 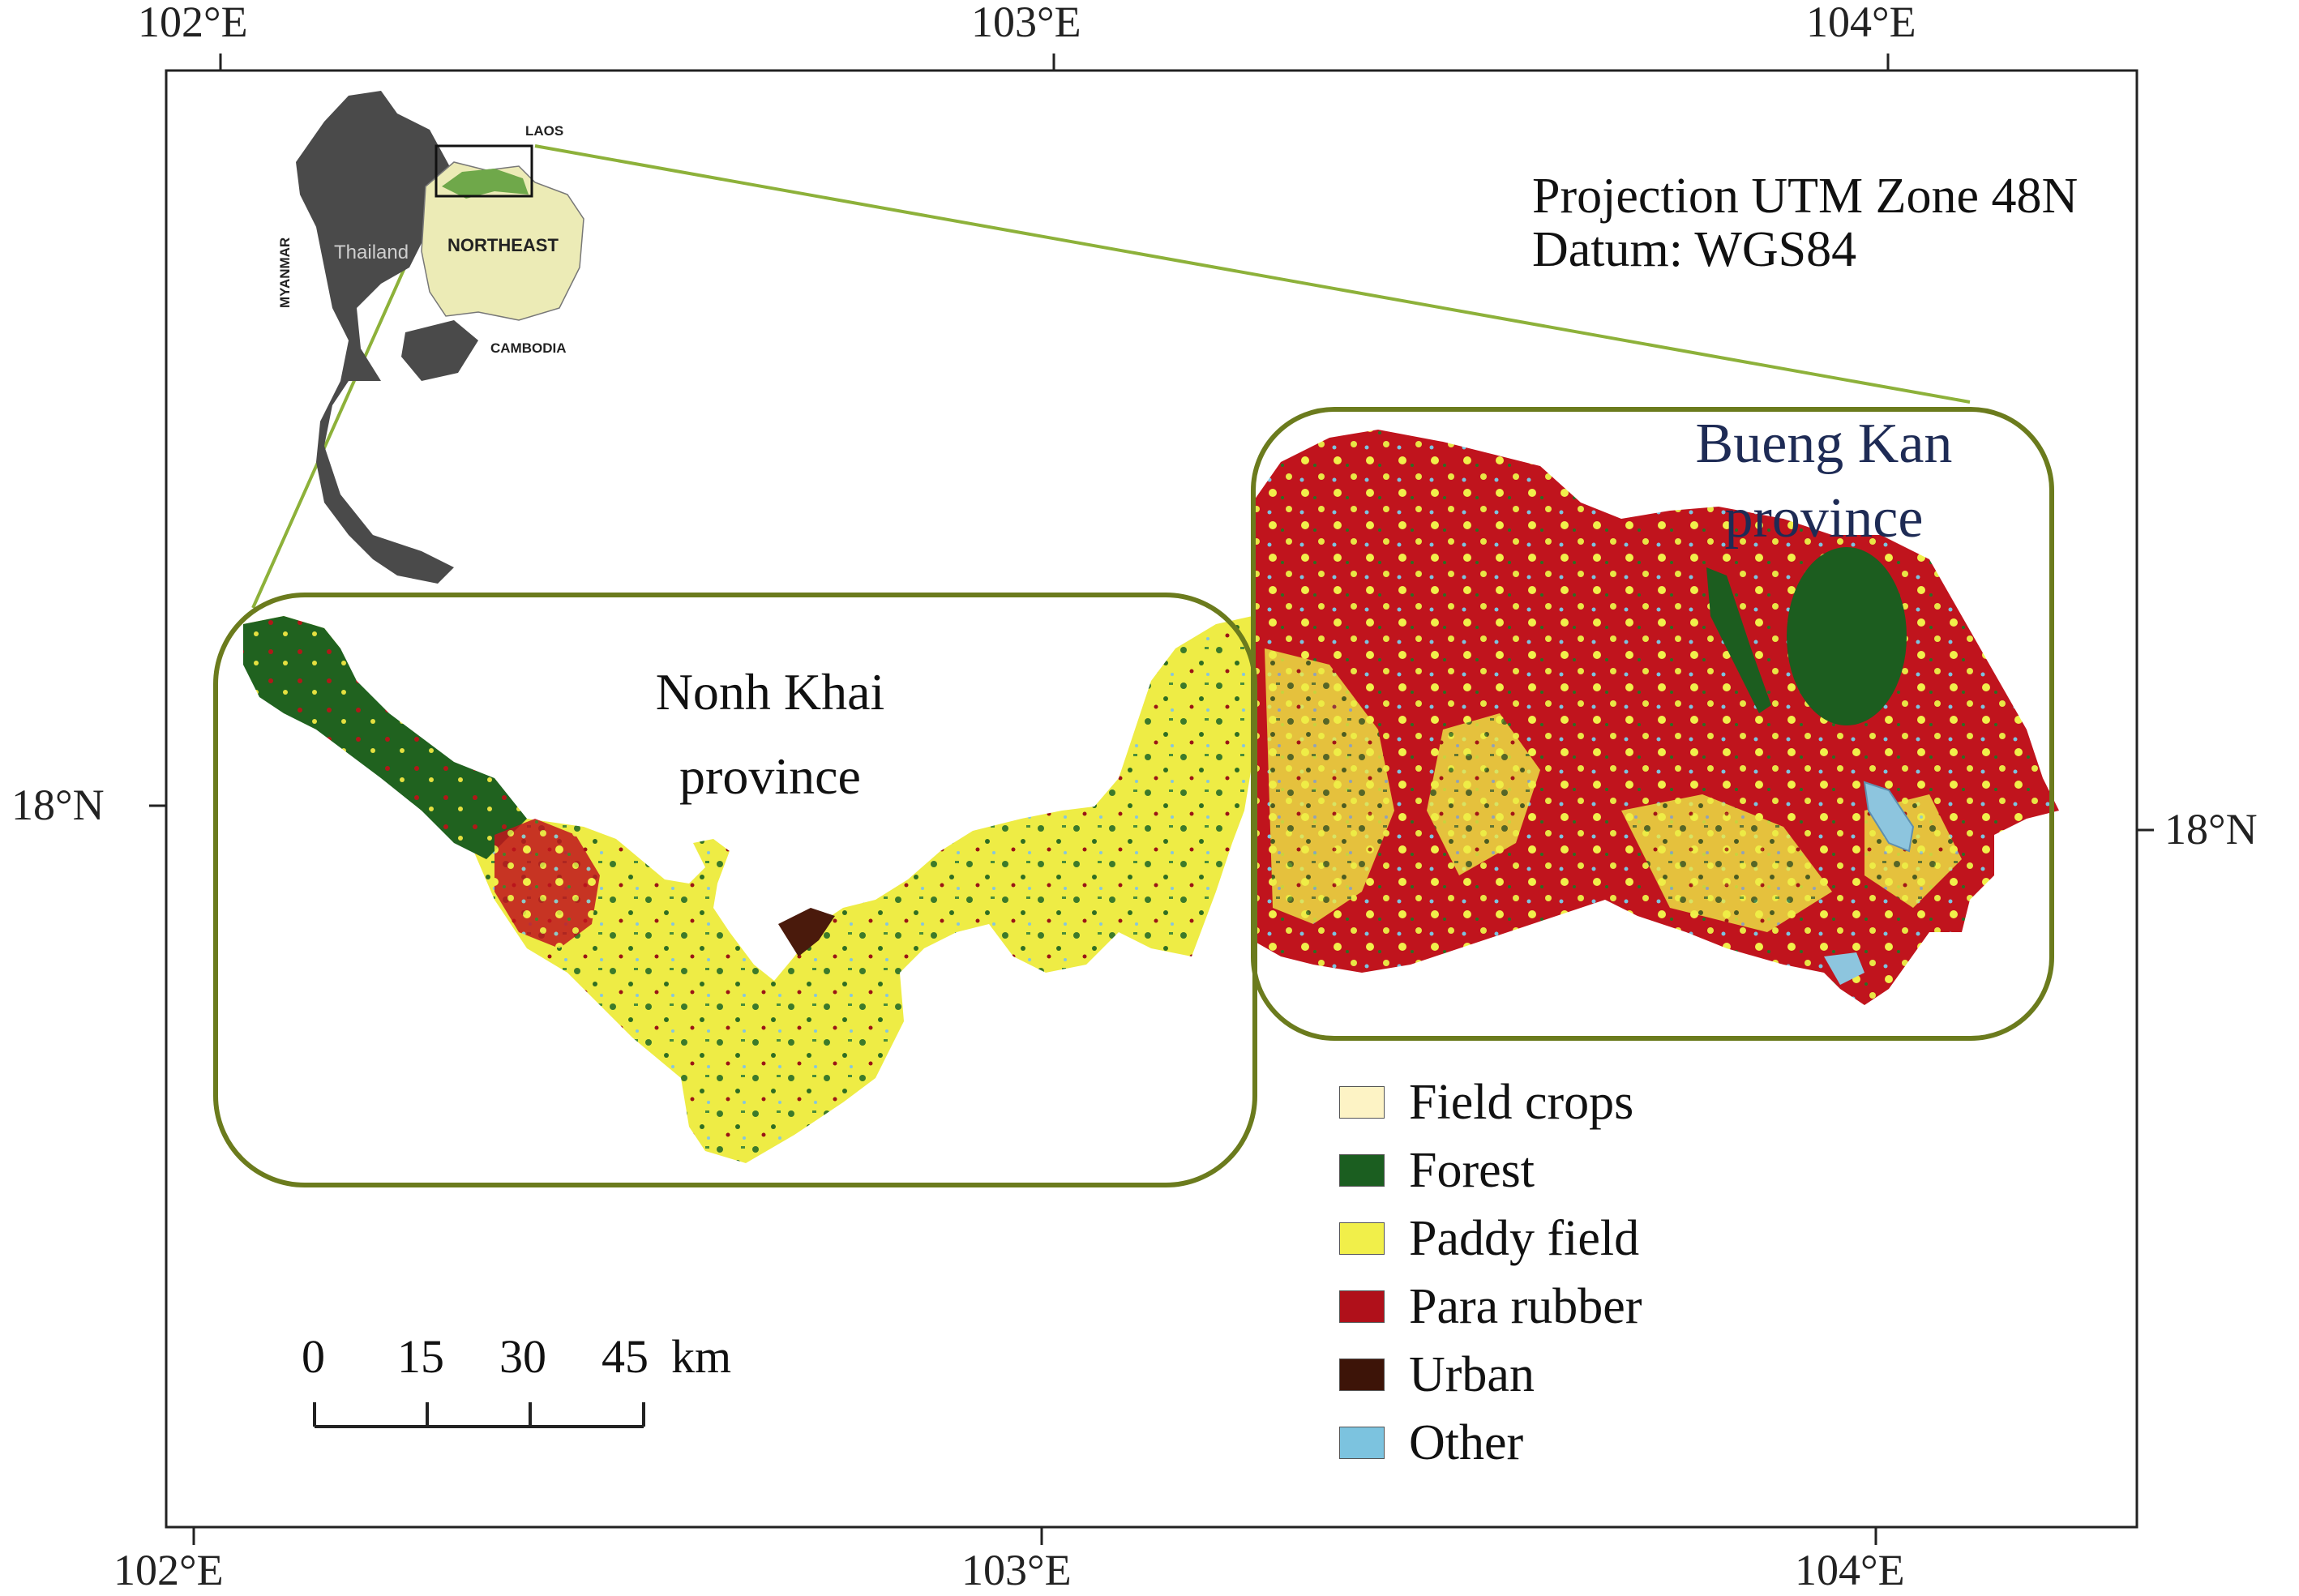 What do you see at coordinates (440, 350) in the screenshot?
I see `cambodia-shape` at bounding box center [440, 350].